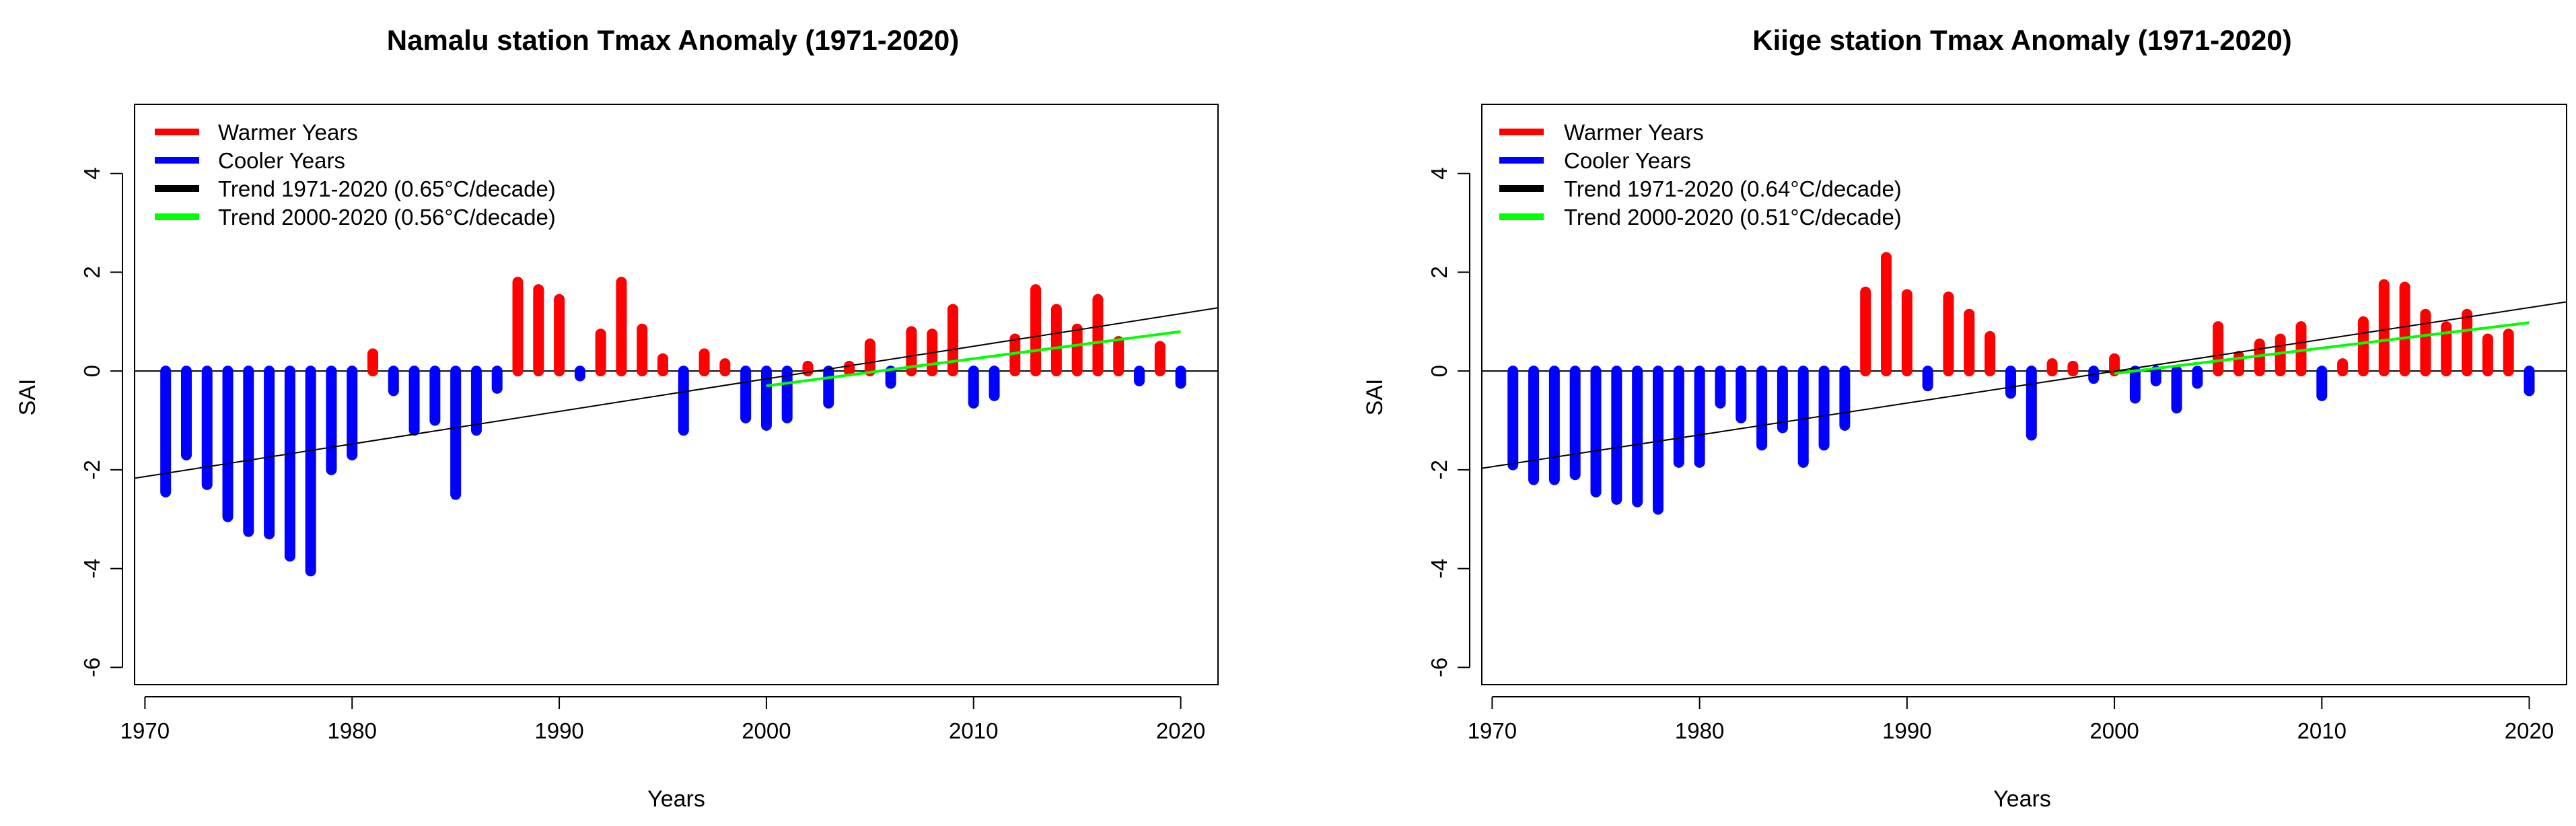 Image resolution: width=2576 pixels, height=826 pixels. What do you see at coordinates (387, 217) in the screenshot?
I see `legend-label-trend-recent: Trend 2000-2020 (0.56°C/decade)` at bounding box center [387, 217].